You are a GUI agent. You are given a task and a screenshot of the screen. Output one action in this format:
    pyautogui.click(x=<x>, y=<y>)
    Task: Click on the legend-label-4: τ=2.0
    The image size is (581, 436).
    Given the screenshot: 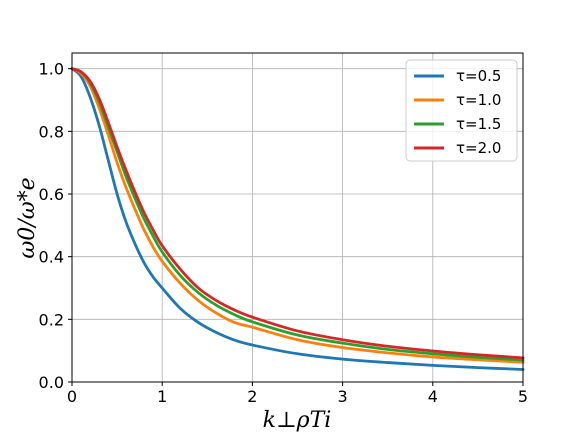 What is the action you would take?
    pyautogui.click(x=478, y=148)
    